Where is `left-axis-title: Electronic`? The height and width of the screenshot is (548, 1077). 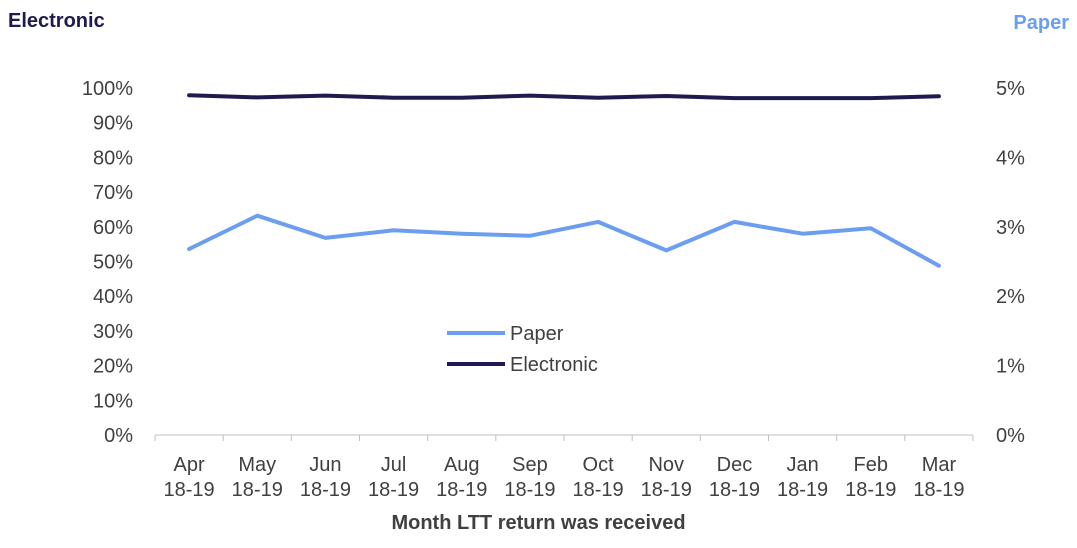 left-axis-title: Electronic is located at coordinates (56, 21).